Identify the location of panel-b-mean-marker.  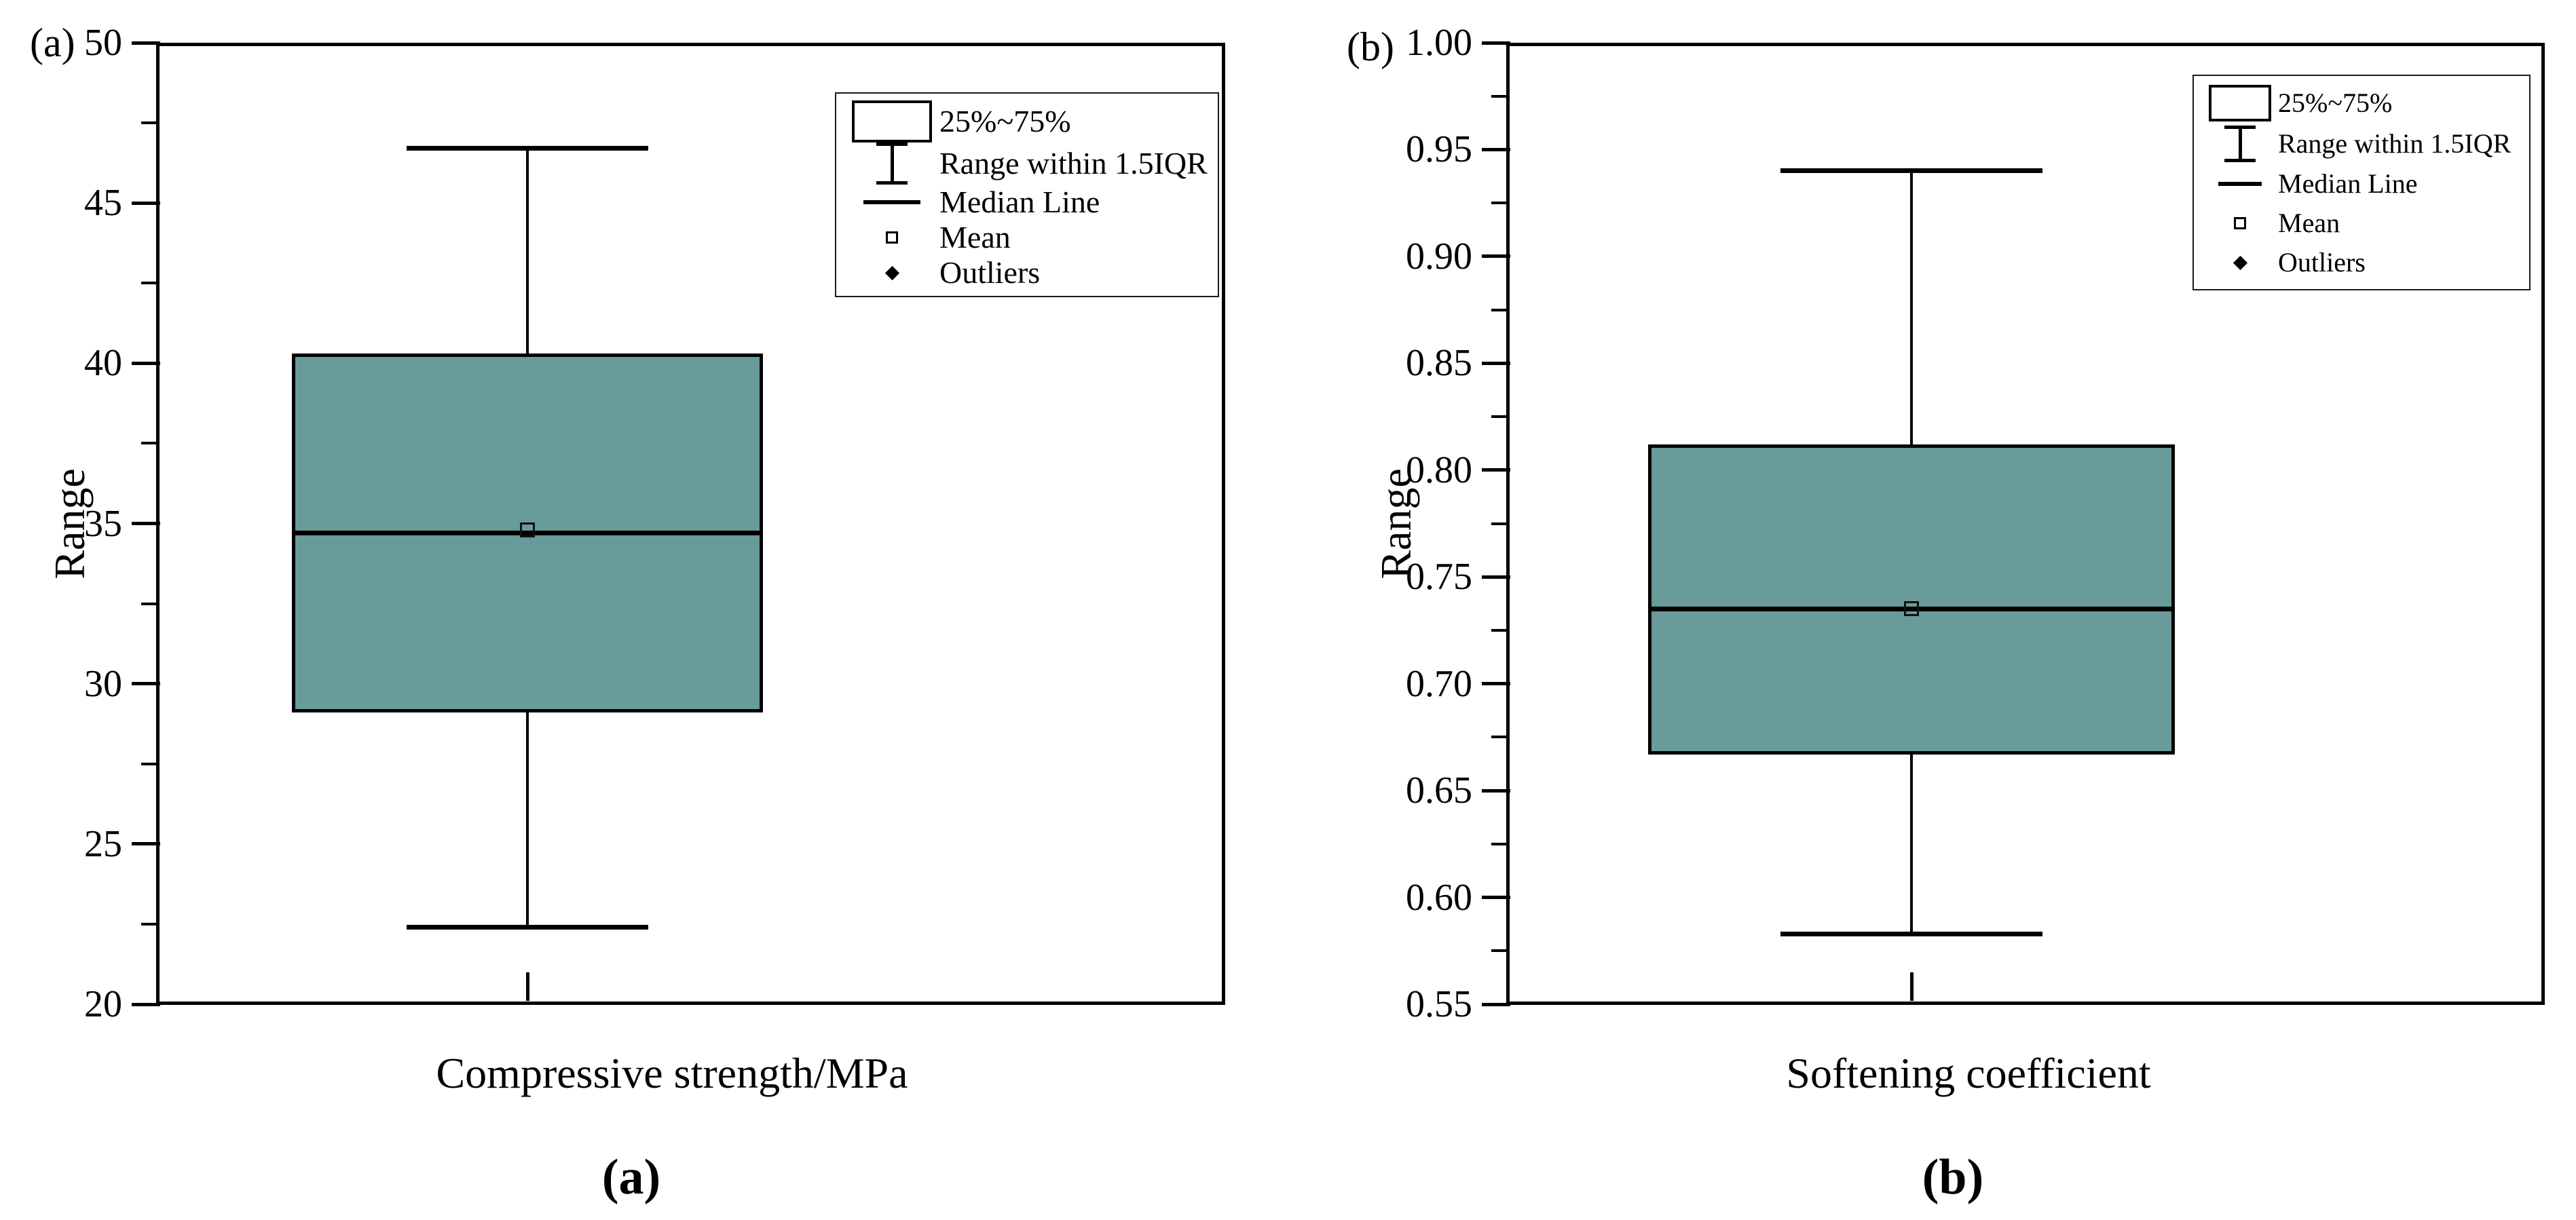
(1912, 609).